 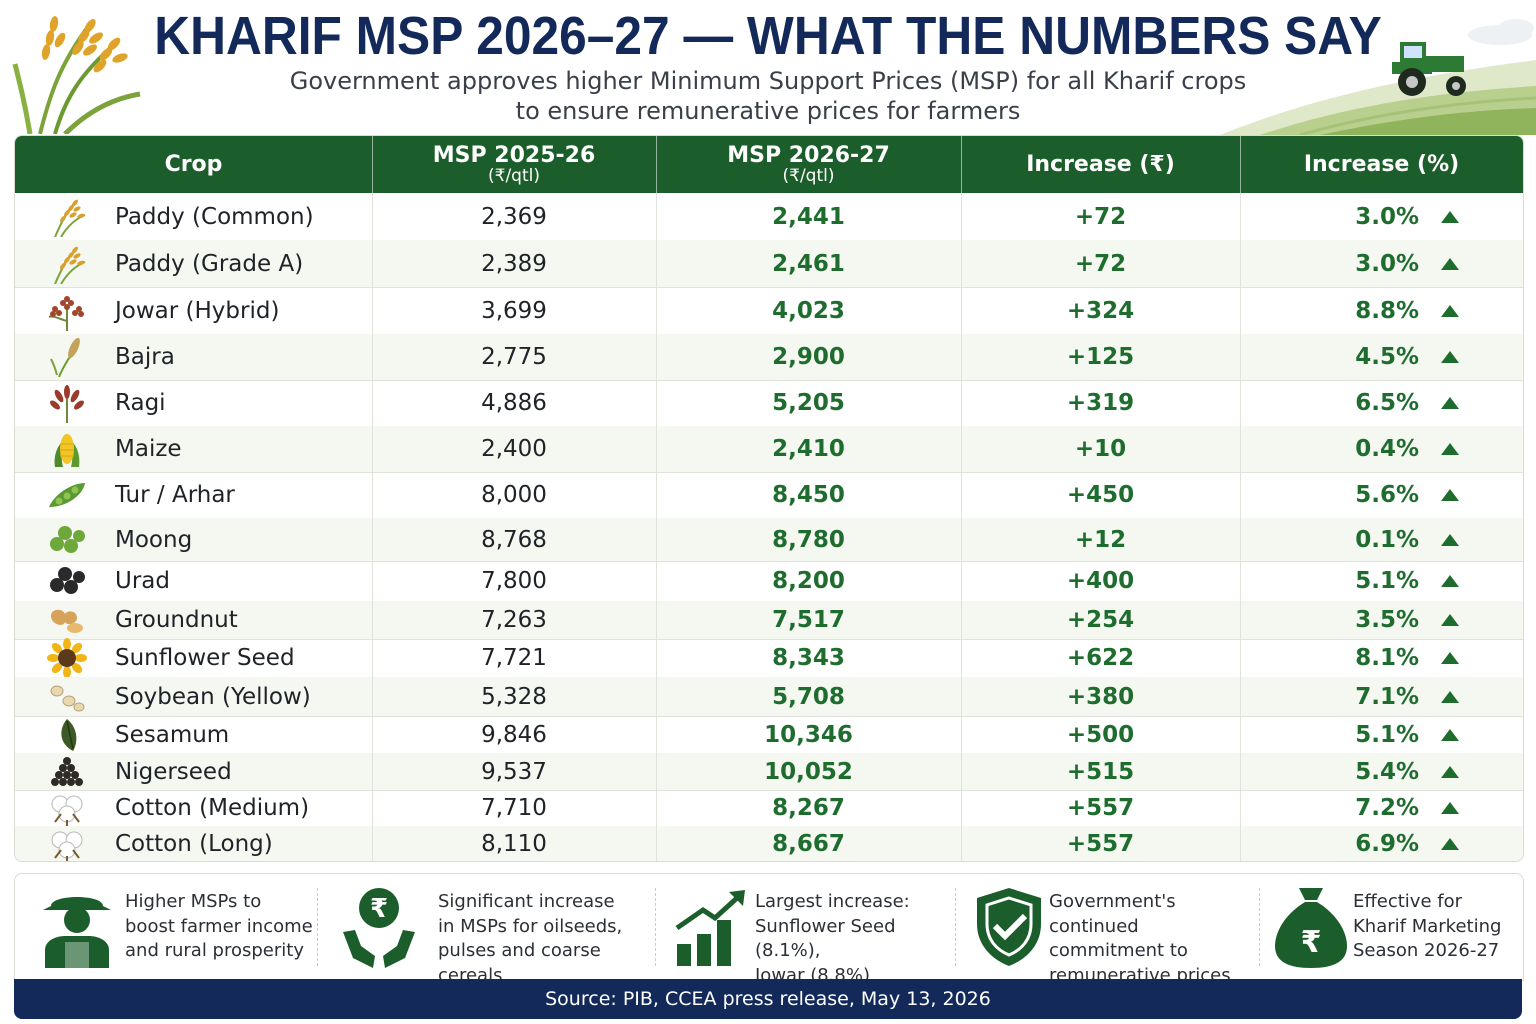 I want to click on increase-pct-cell: 8.1%, so click(x=1381, y=658).